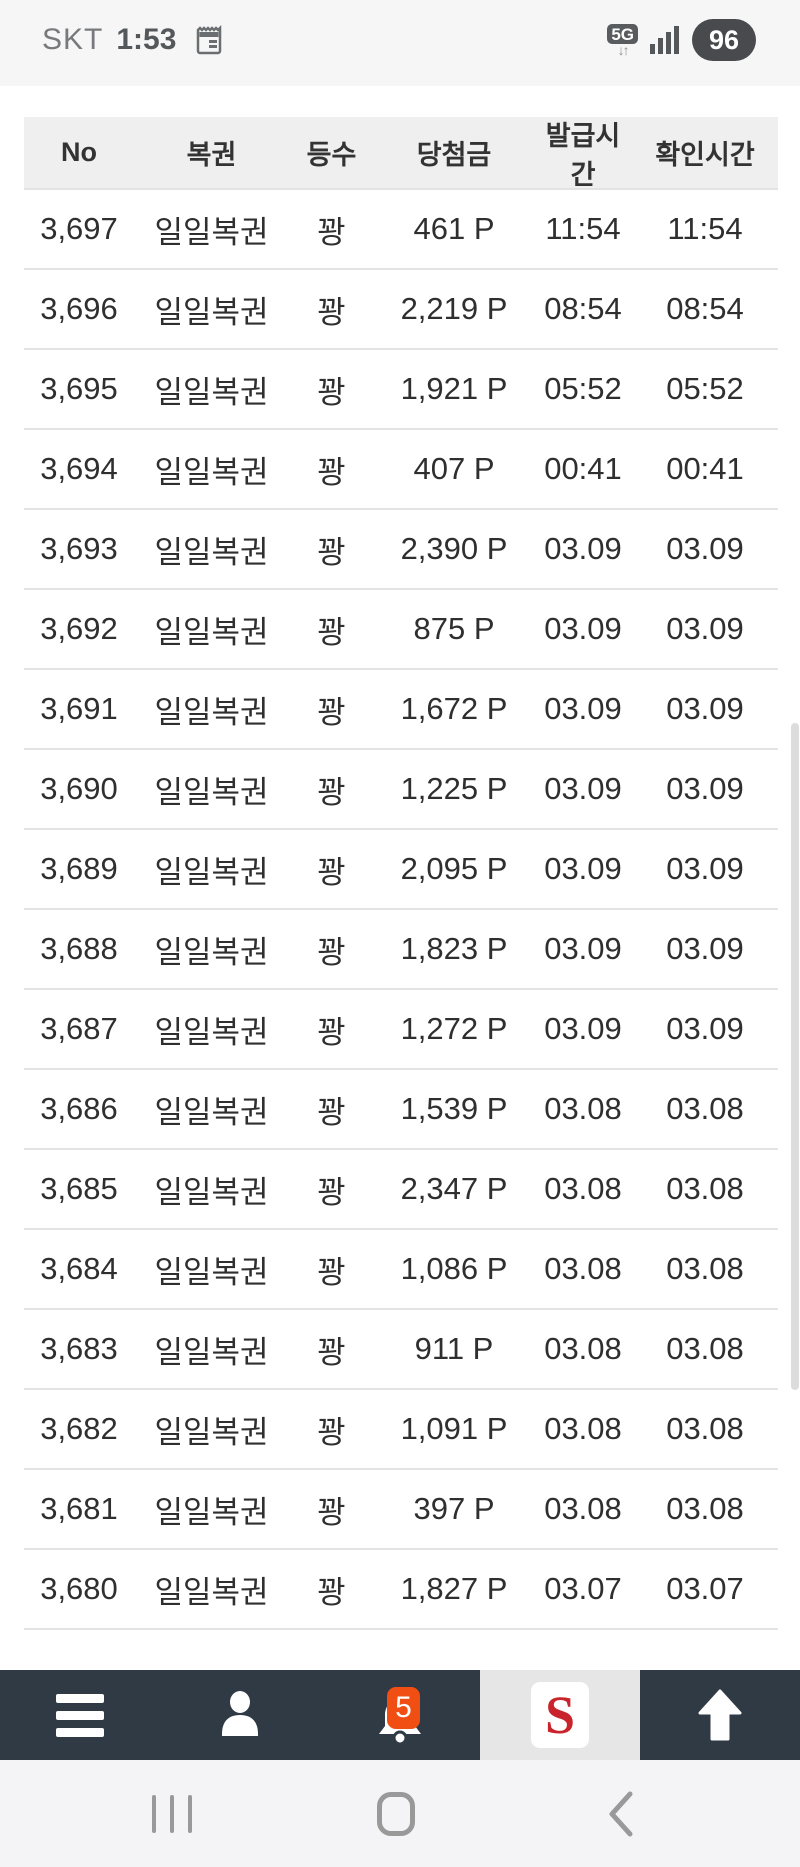 The image size is (800, 1867). I want to click on table-row: 3,688 일일복권 꽝 1,823 P 03.09 03.09, so click(401, 950).